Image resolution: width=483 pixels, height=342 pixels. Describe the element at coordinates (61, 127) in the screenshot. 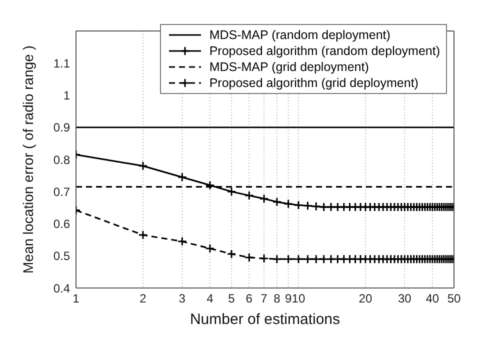

I see `y-tick-label: 0.9` at that location.